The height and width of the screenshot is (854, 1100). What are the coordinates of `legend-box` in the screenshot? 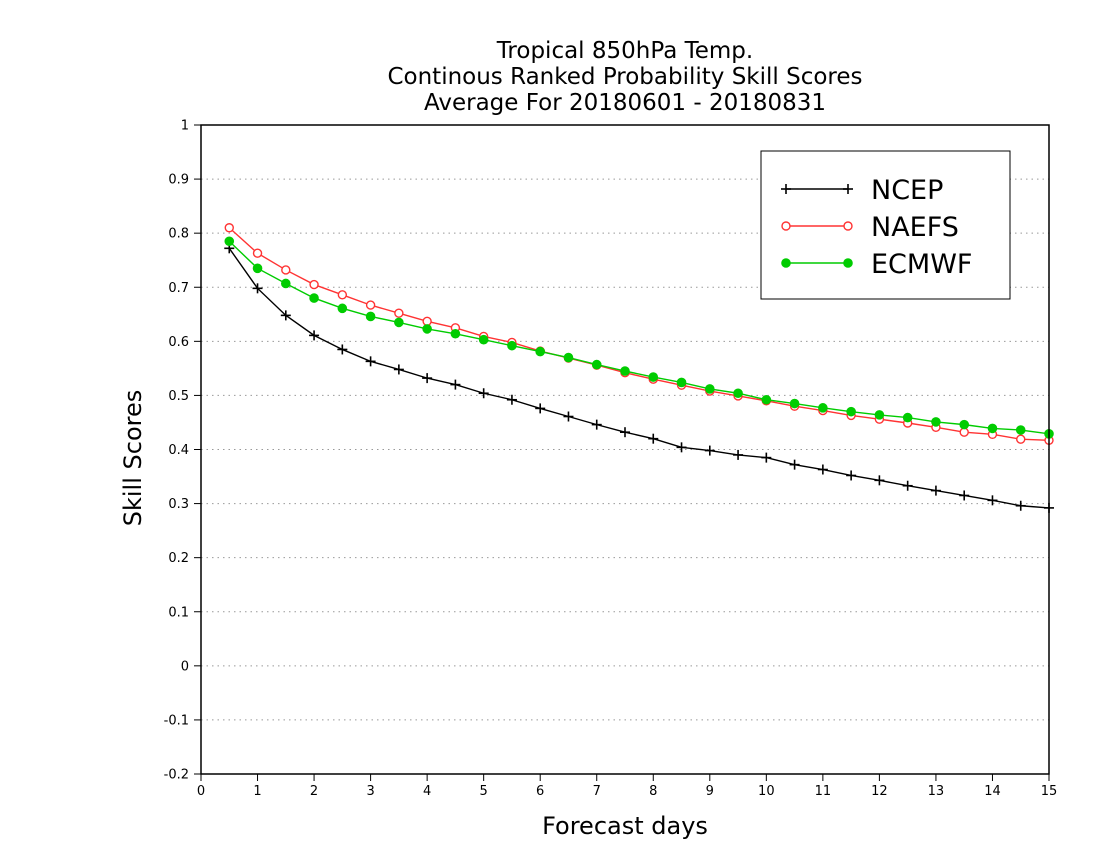 It's located at (885, 225).